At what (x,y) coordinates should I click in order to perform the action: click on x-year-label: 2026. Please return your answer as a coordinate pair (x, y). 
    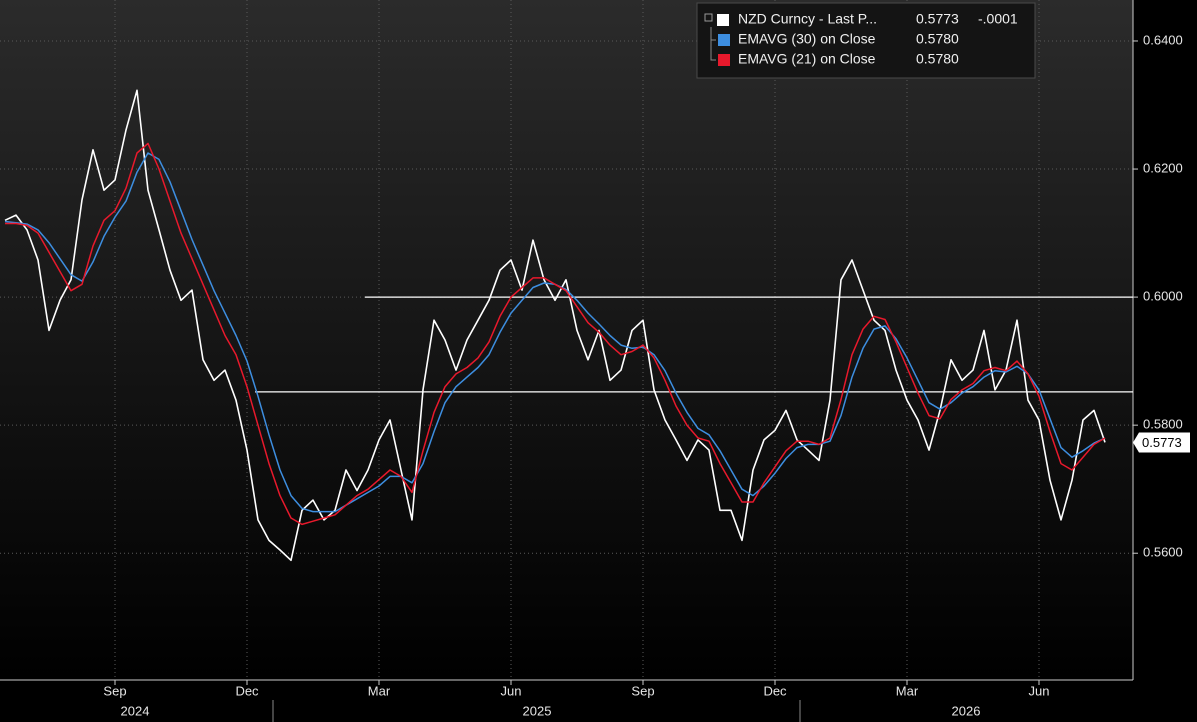
    Looking at the image, I should click on (966, 710).